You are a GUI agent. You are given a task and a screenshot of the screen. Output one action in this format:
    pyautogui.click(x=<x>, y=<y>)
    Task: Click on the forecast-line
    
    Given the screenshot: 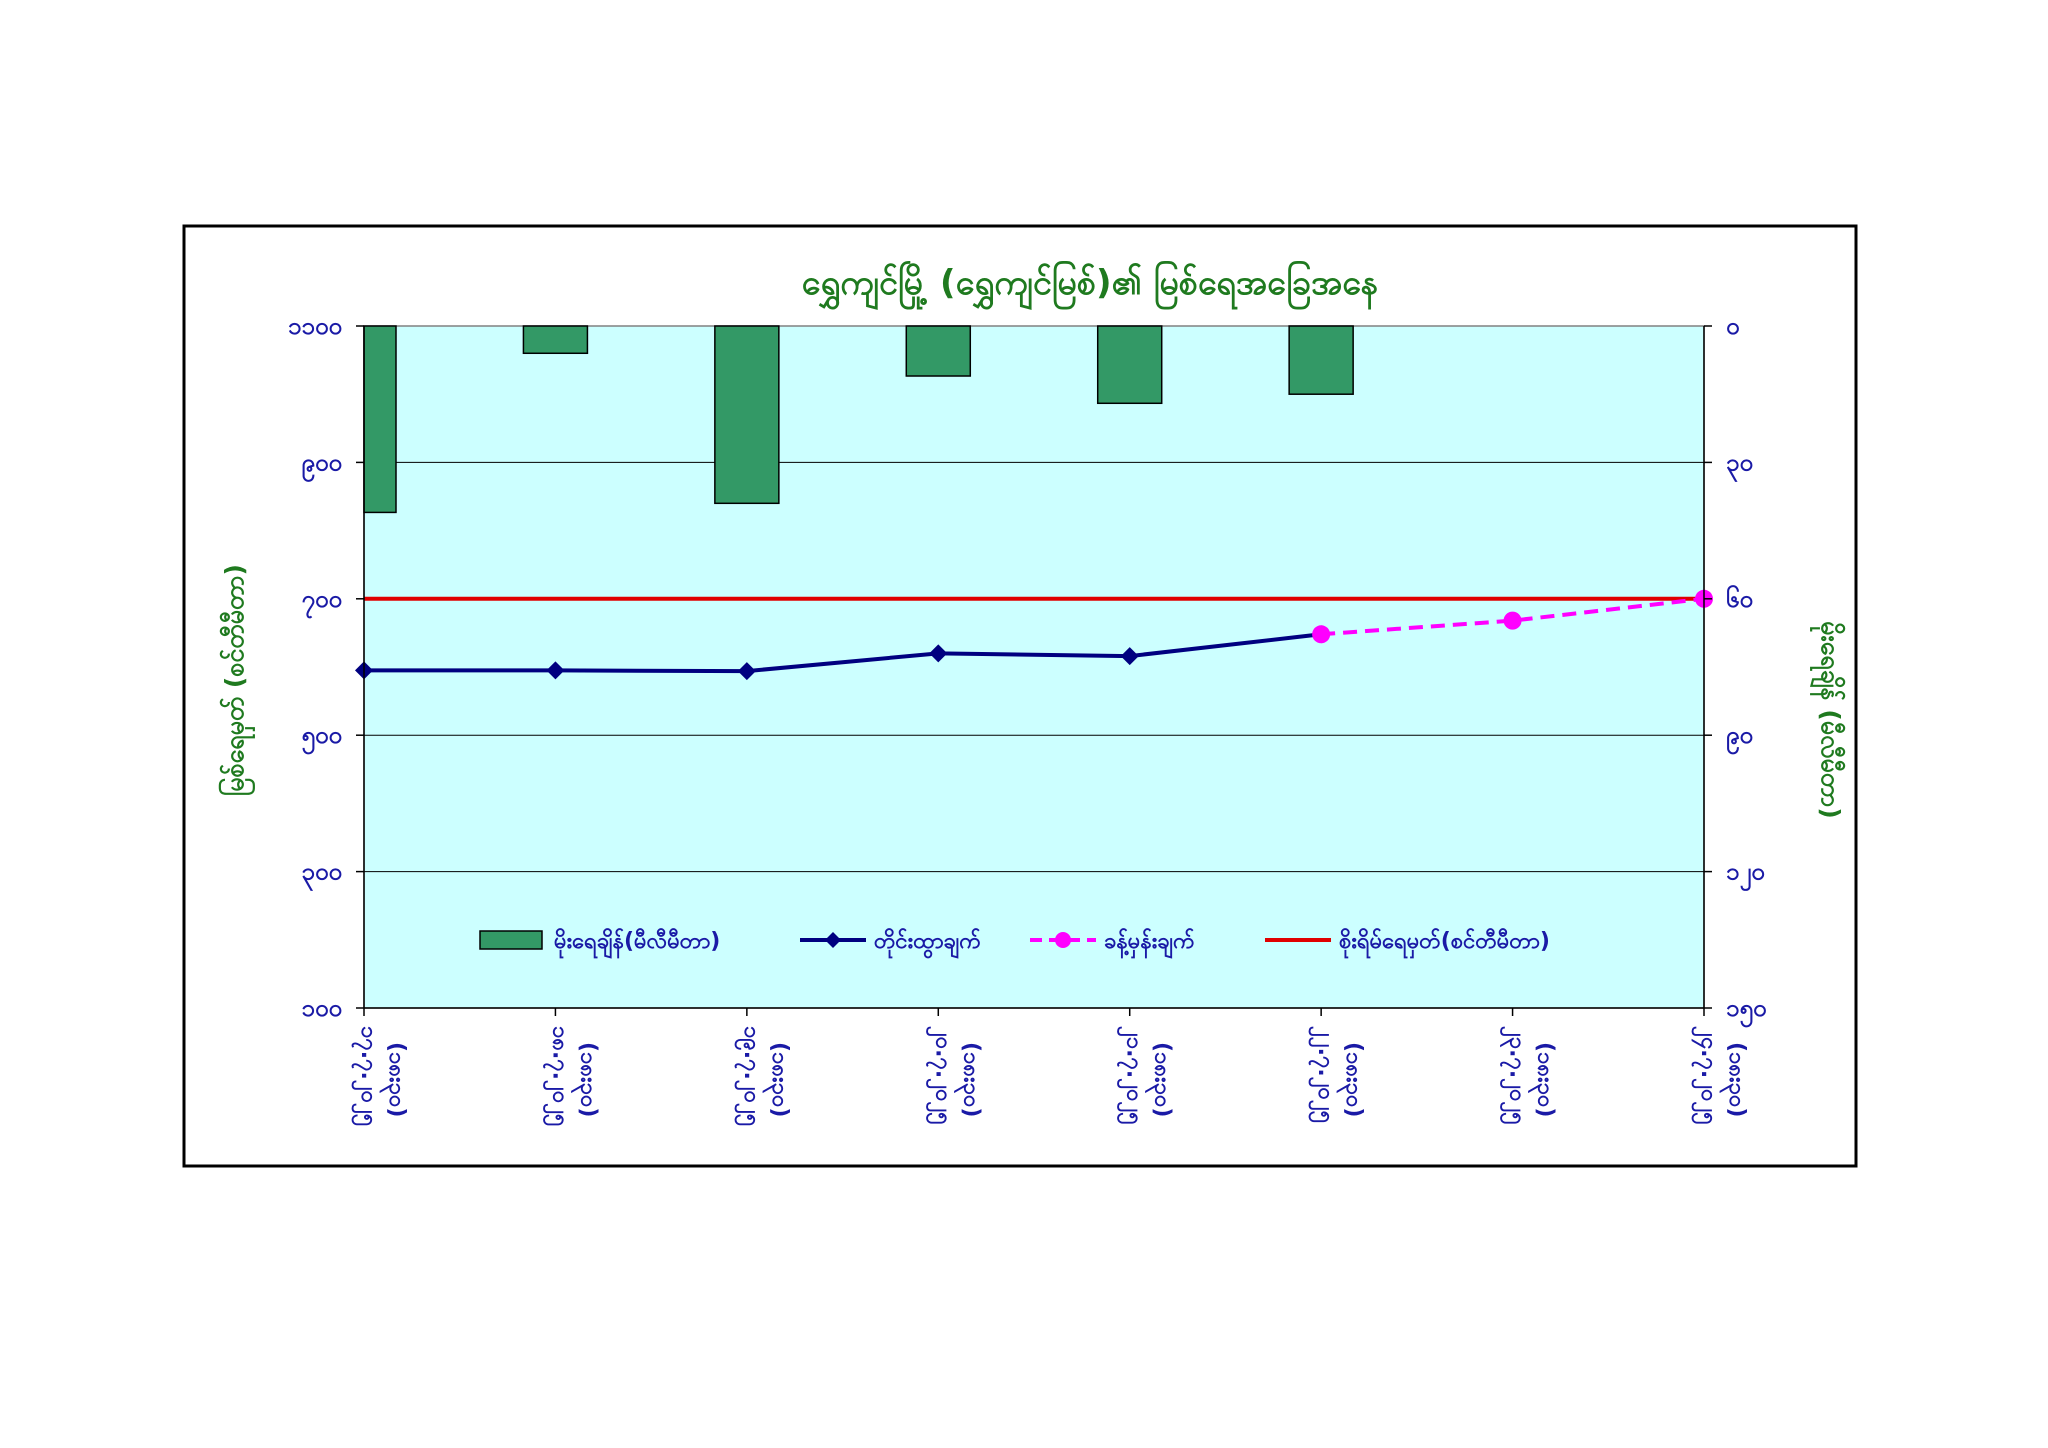 What is the action you would take?
    pyautogui.click(x=1513, y=616)
    